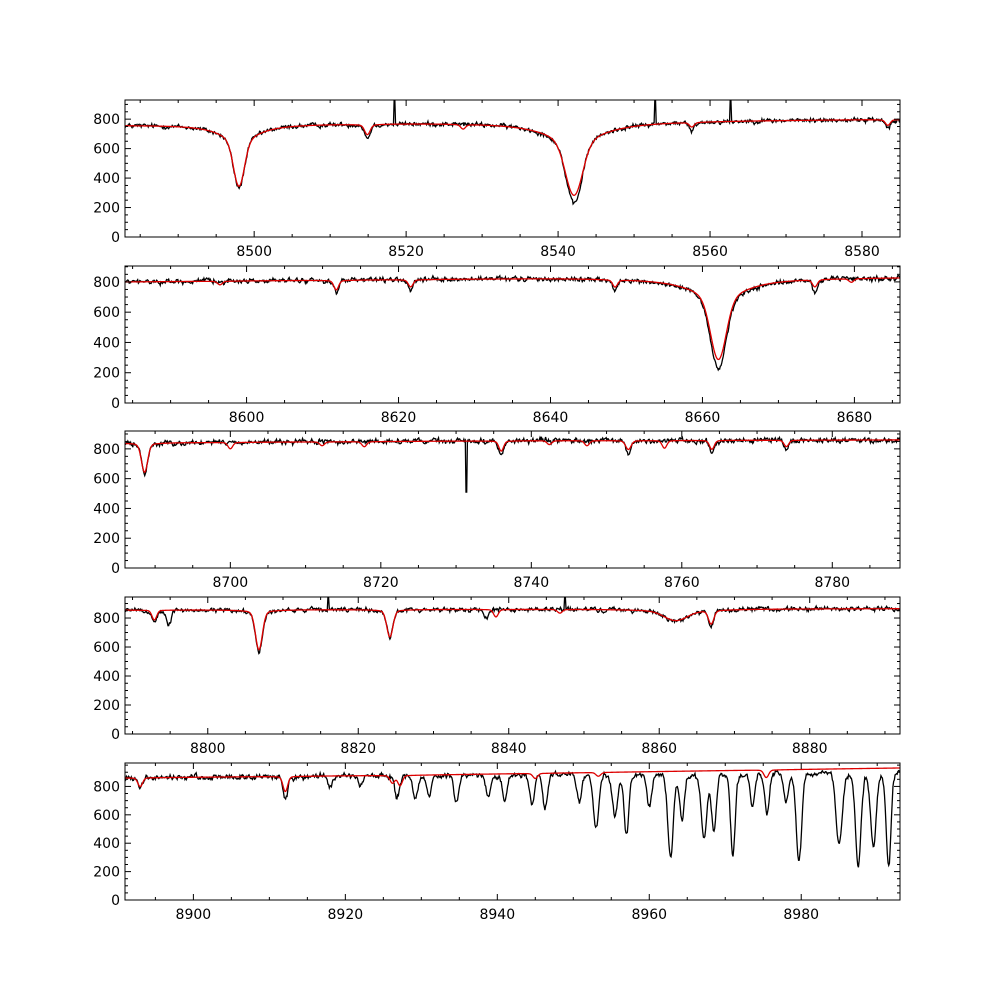  I want to click on spectrum-panel-1: 8500 8520 8540 8560 8580 0 200 400 600 800, so click(497, 179).